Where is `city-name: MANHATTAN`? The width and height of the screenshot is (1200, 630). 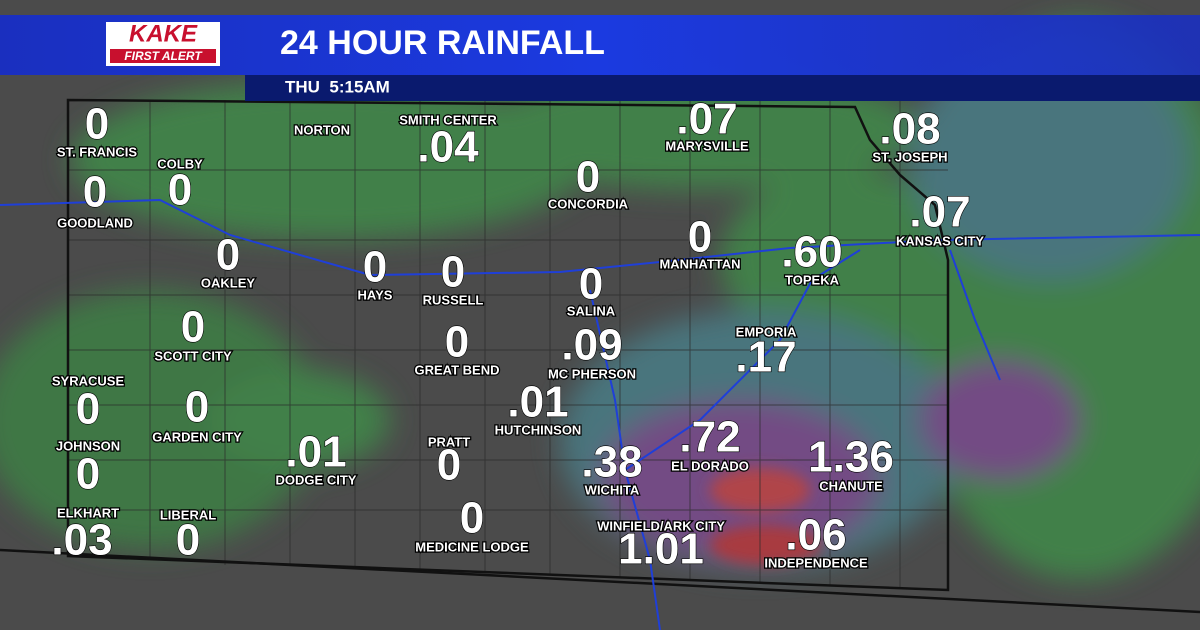
city-name: MANHATTAN is located at coordinates (699, 263).